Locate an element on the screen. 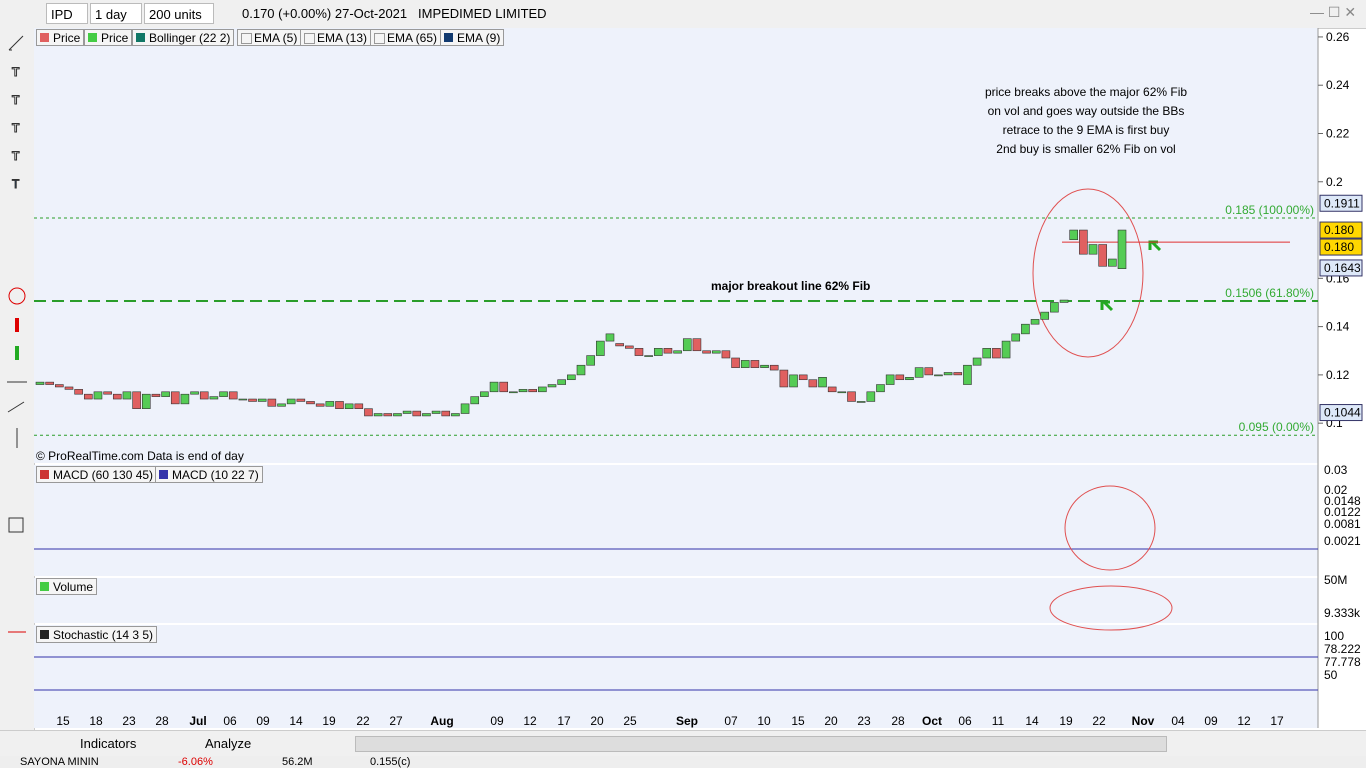 Image resolution: width=1366 pixels, height=768 pixels. analyze-button: Analyze is located at coordinates (228, 743).